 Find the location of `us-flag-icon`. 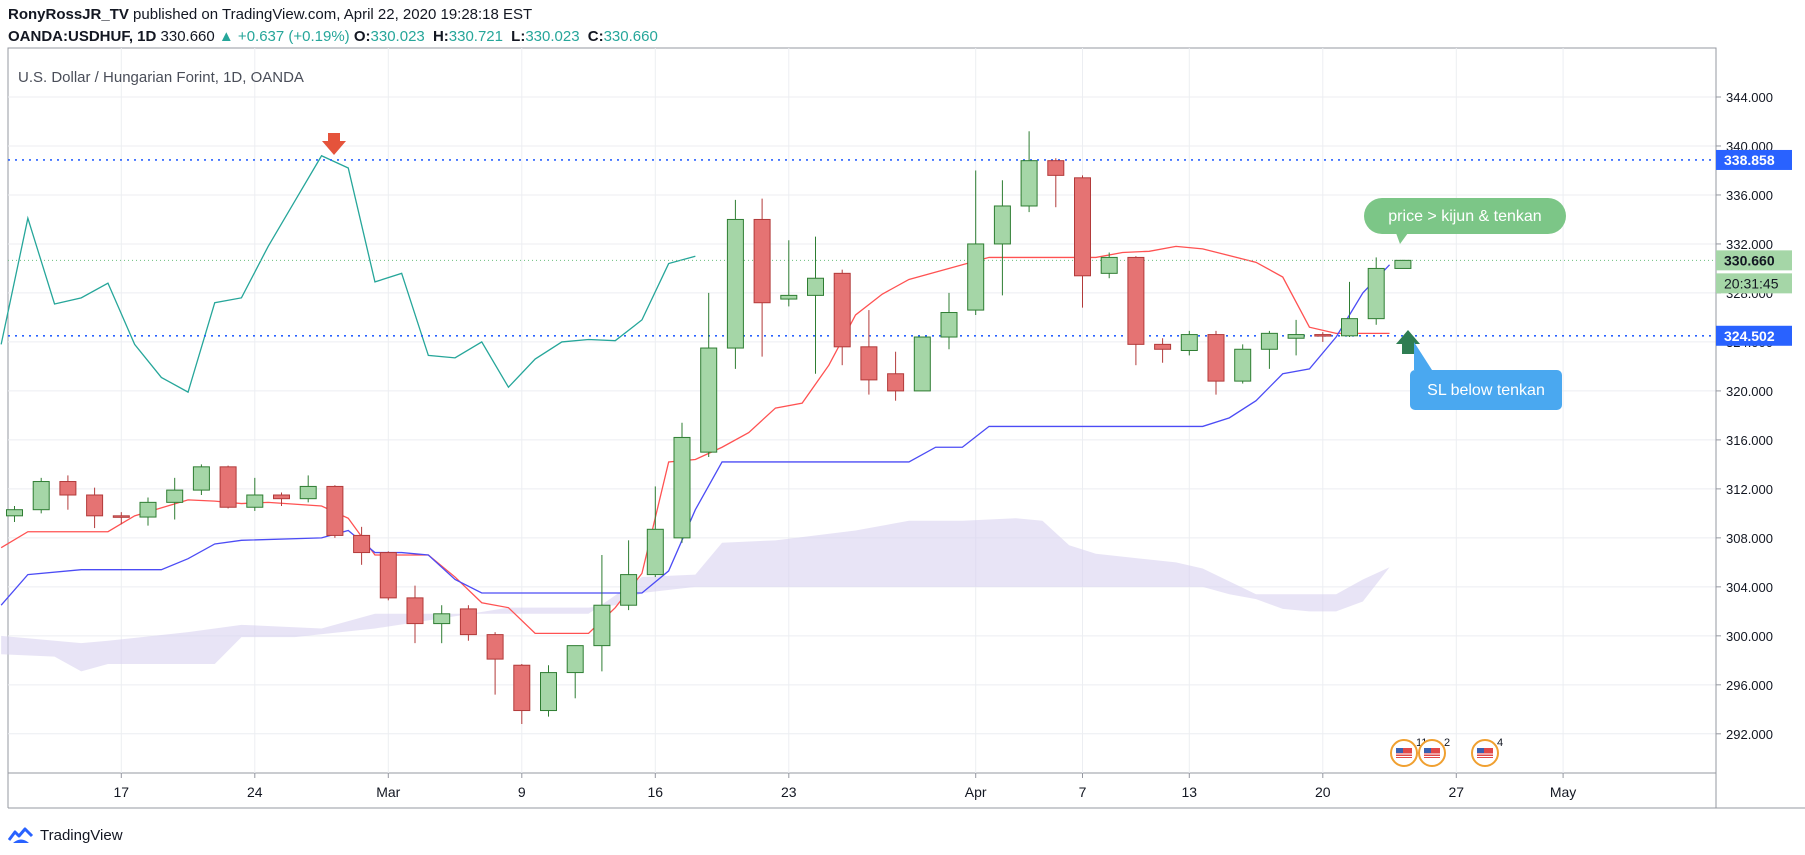

us-flag-icon is located at coordinates (1432, 753).